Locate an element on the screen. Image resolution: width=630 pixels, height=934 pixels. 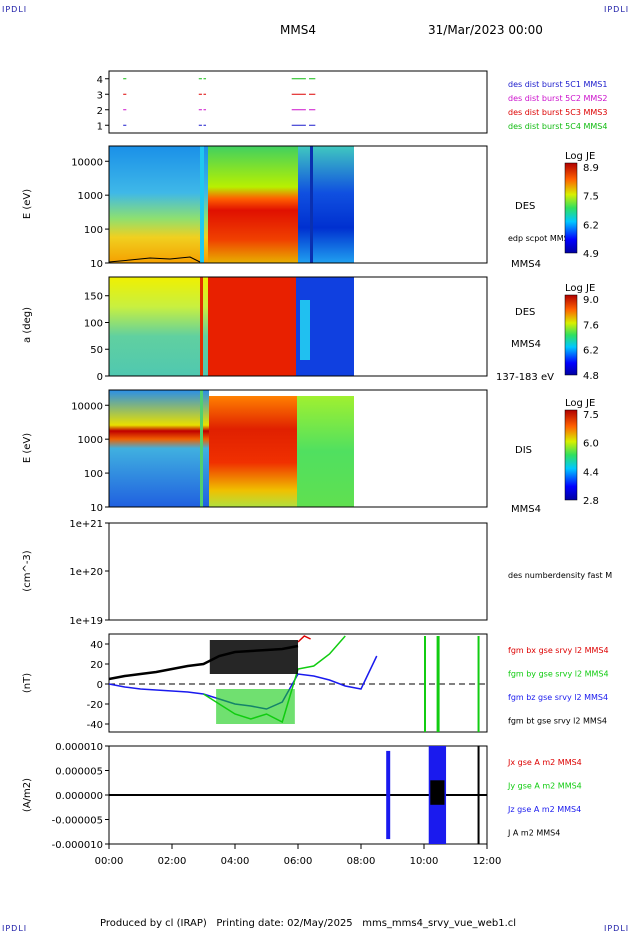
y-tick-label: 40 is located at coordinates (96, 645).